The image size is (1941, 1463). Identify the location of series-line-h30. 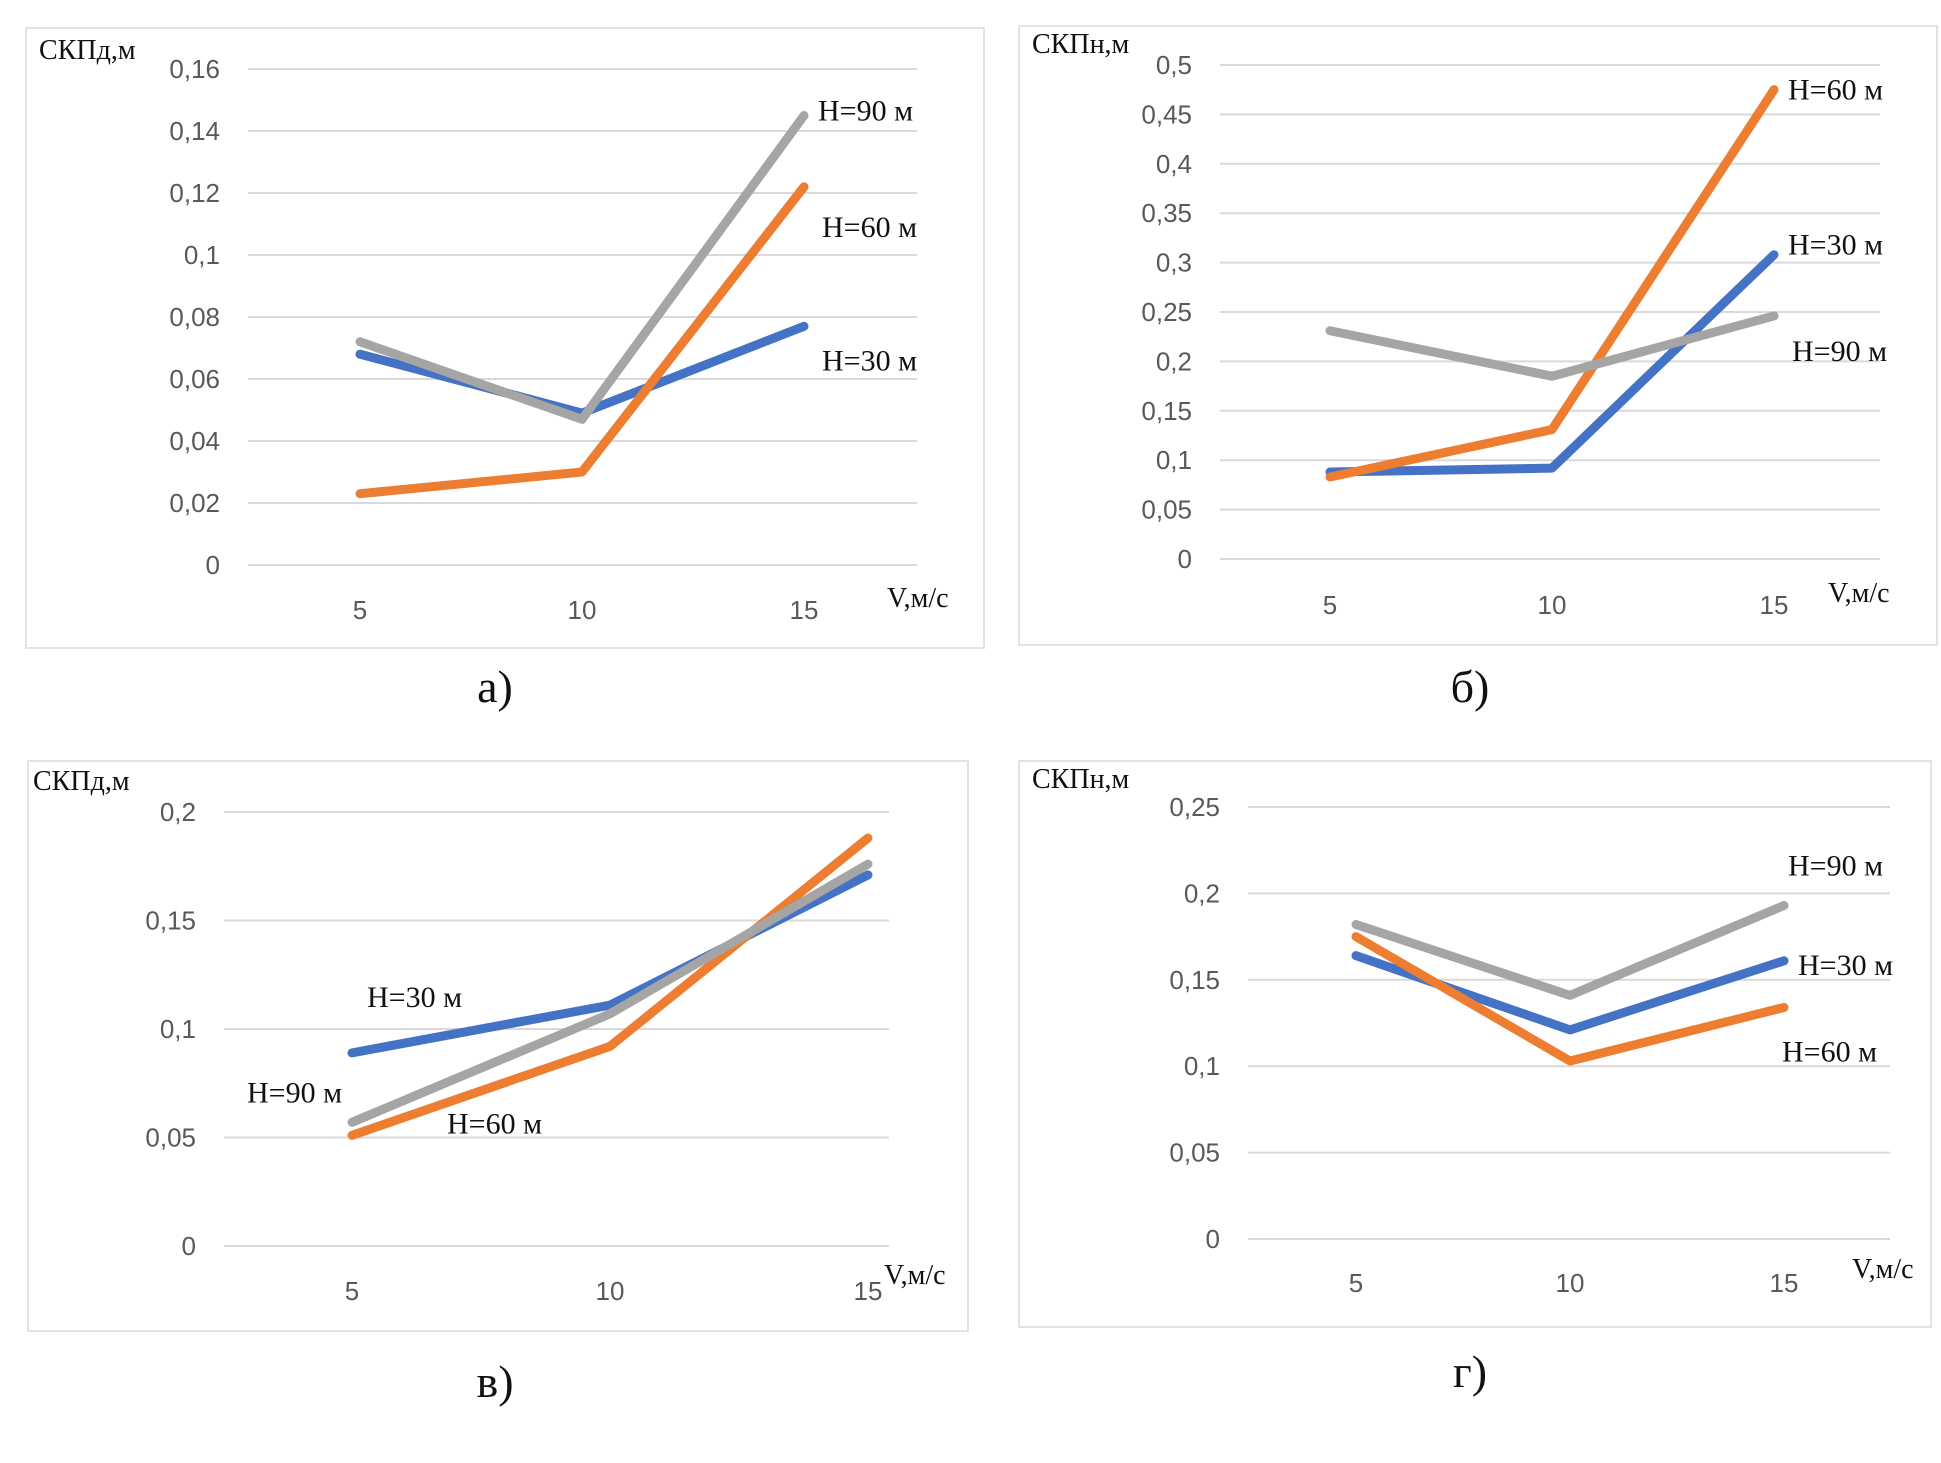
(1552, 363).